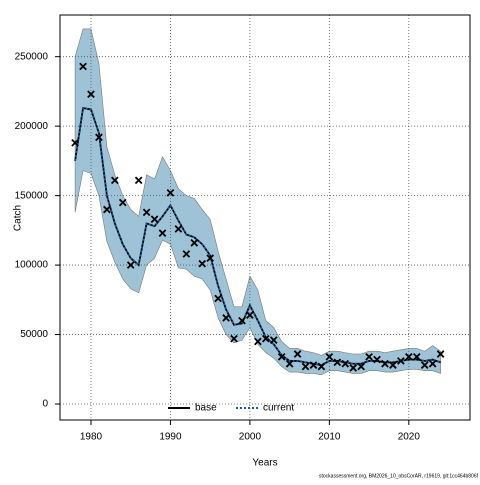 This screenshot has width=480, height=485. Describe the element at coordinates (264, 463) in the screenshot. I see `x-axis-label: Years` at that location.